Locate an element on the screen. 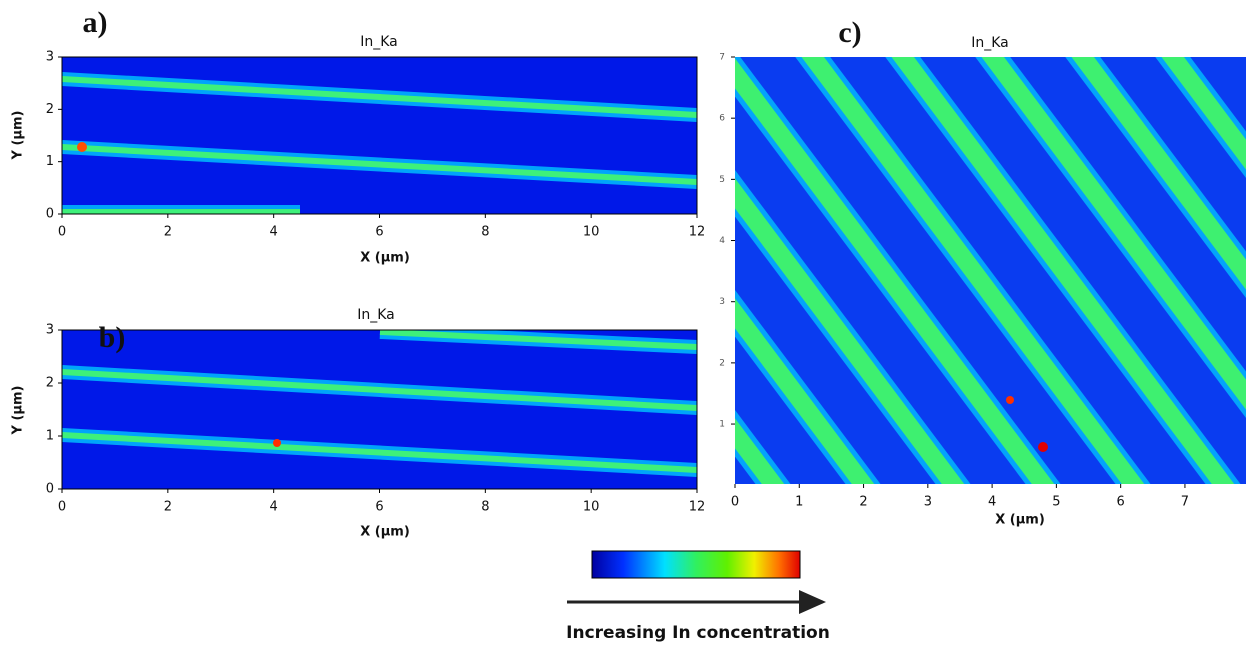 Image resolution: width=1246 pixels, height=648 pixels. panel-label: b) is located at coordinates (112, 337).